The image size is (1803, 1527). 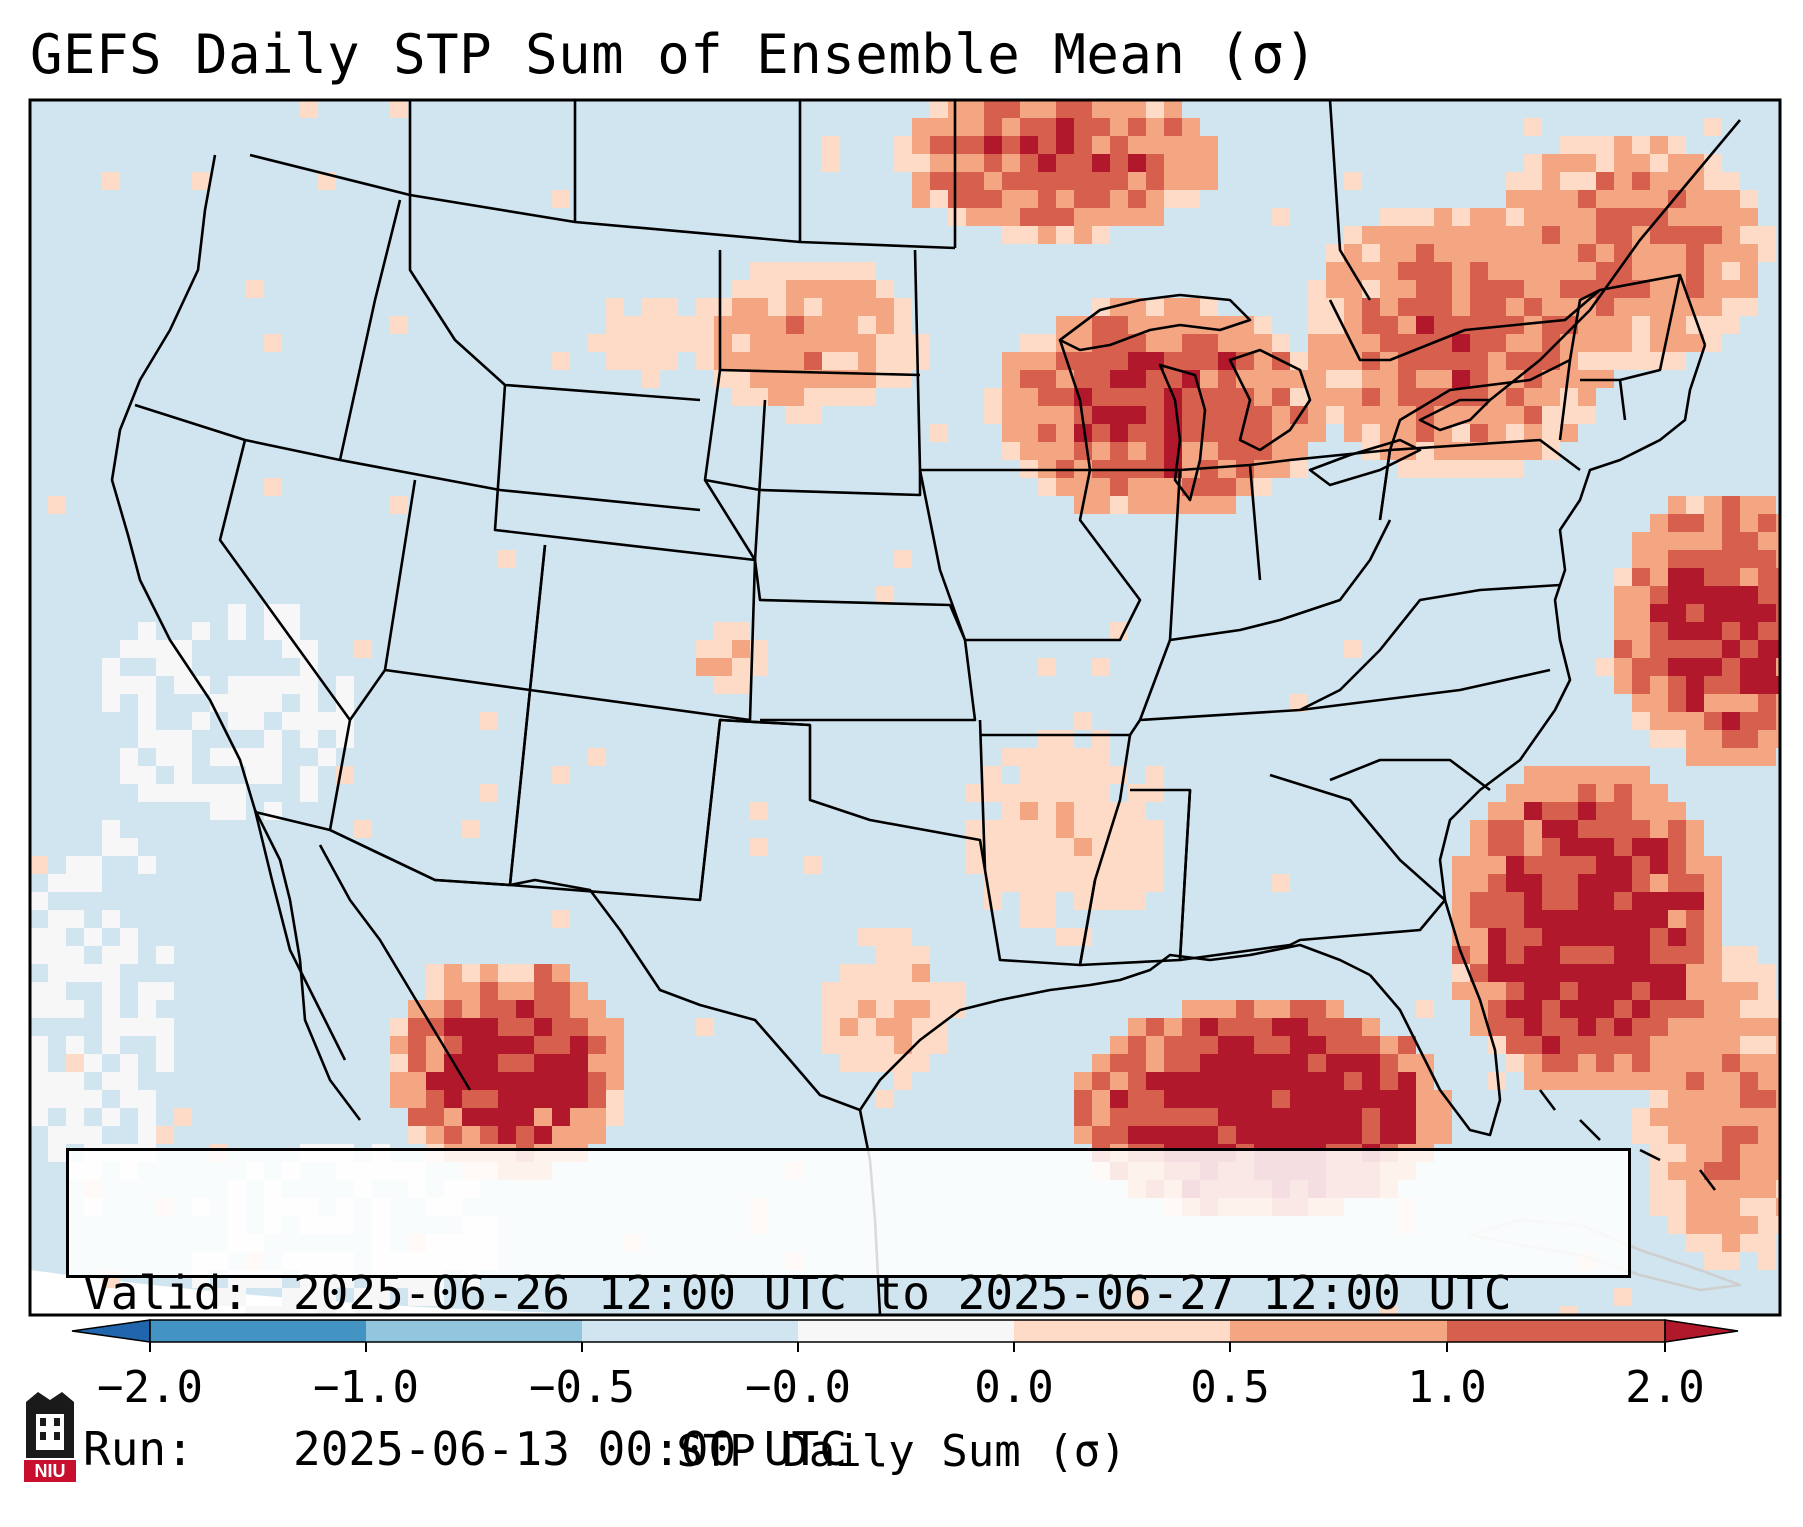 I want to click on state-lines-plains-n, so click(x=812, y=373).